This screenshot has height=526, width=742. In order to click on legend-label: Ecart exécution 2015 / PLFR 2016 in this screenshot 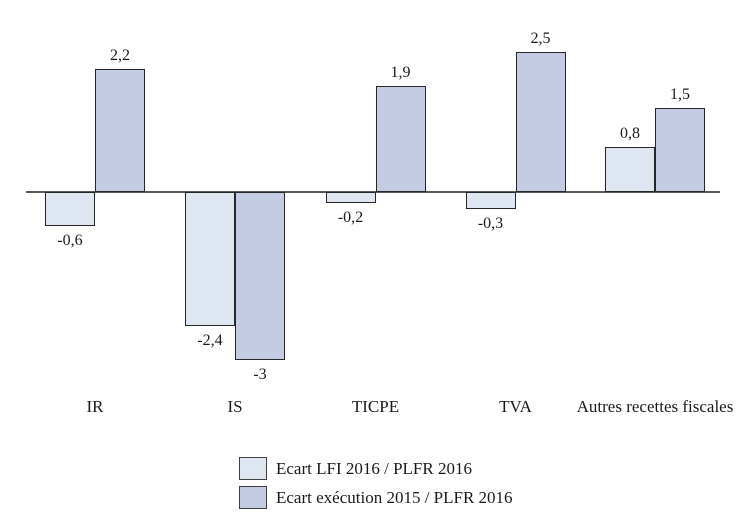, I will do `click(394, 497)`.